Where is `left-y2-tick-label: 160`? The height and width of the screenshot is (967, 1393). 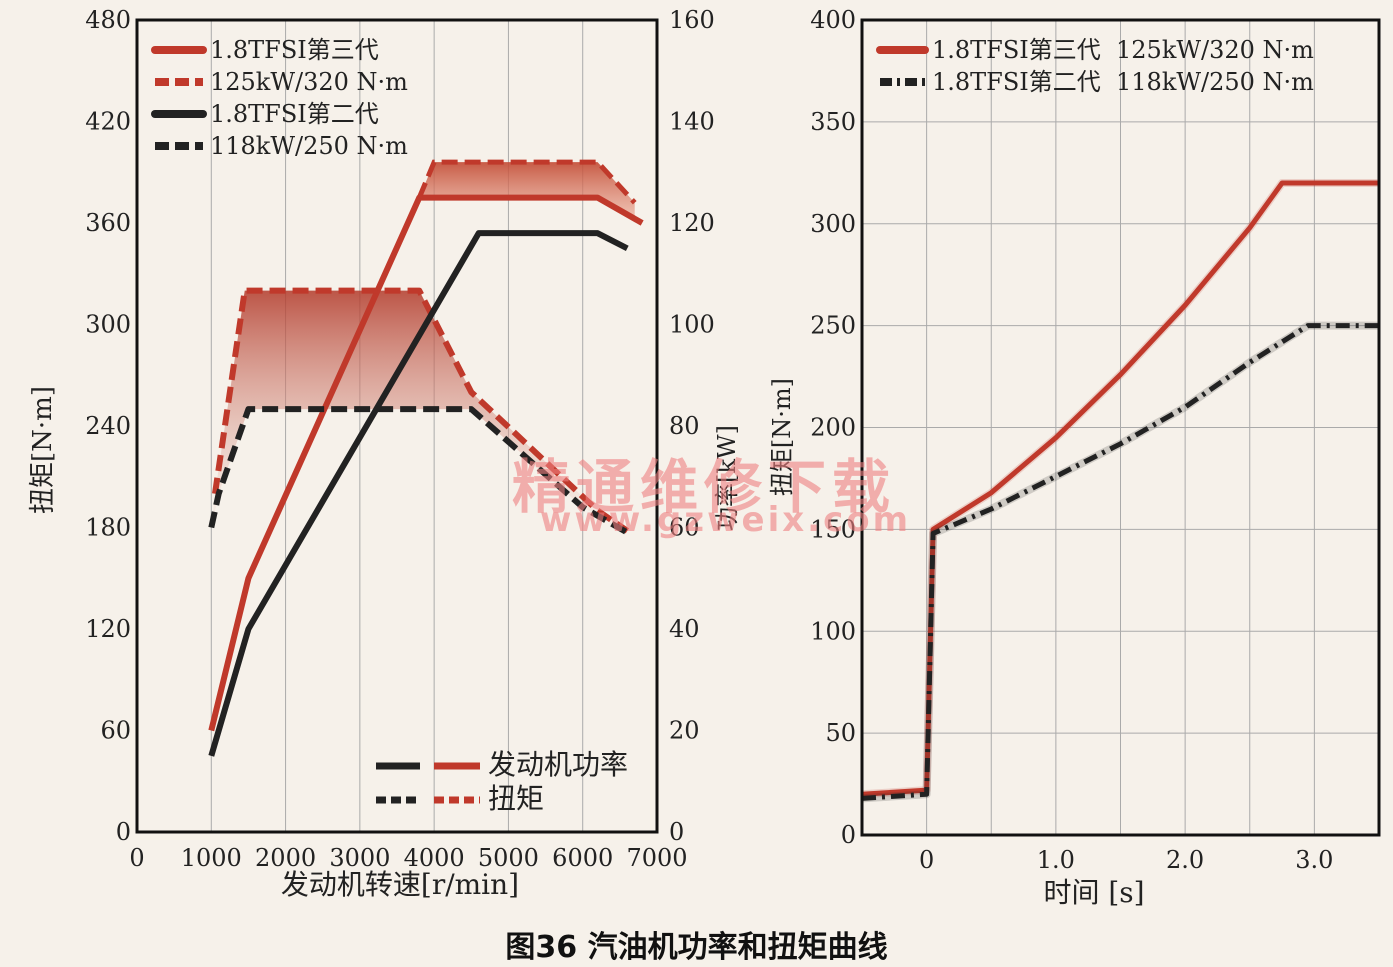 left-y2-tick-label: 160 is located at coordinates (692, 20).